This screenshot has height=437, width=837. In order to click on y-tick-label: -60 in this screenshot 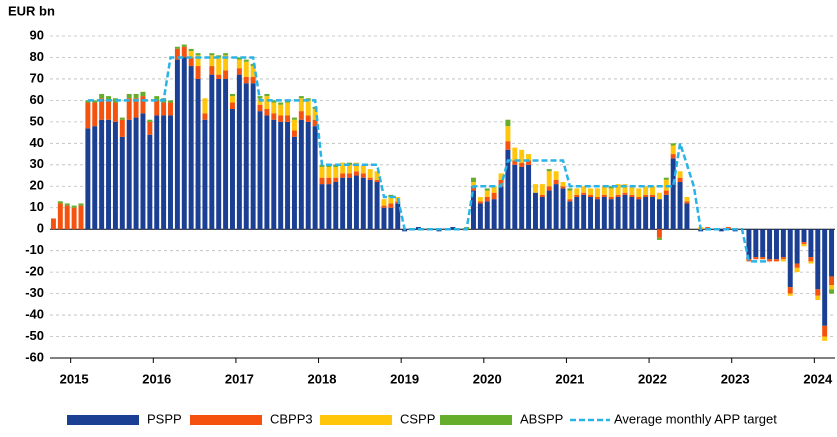, I will do `click(34, 356)`.